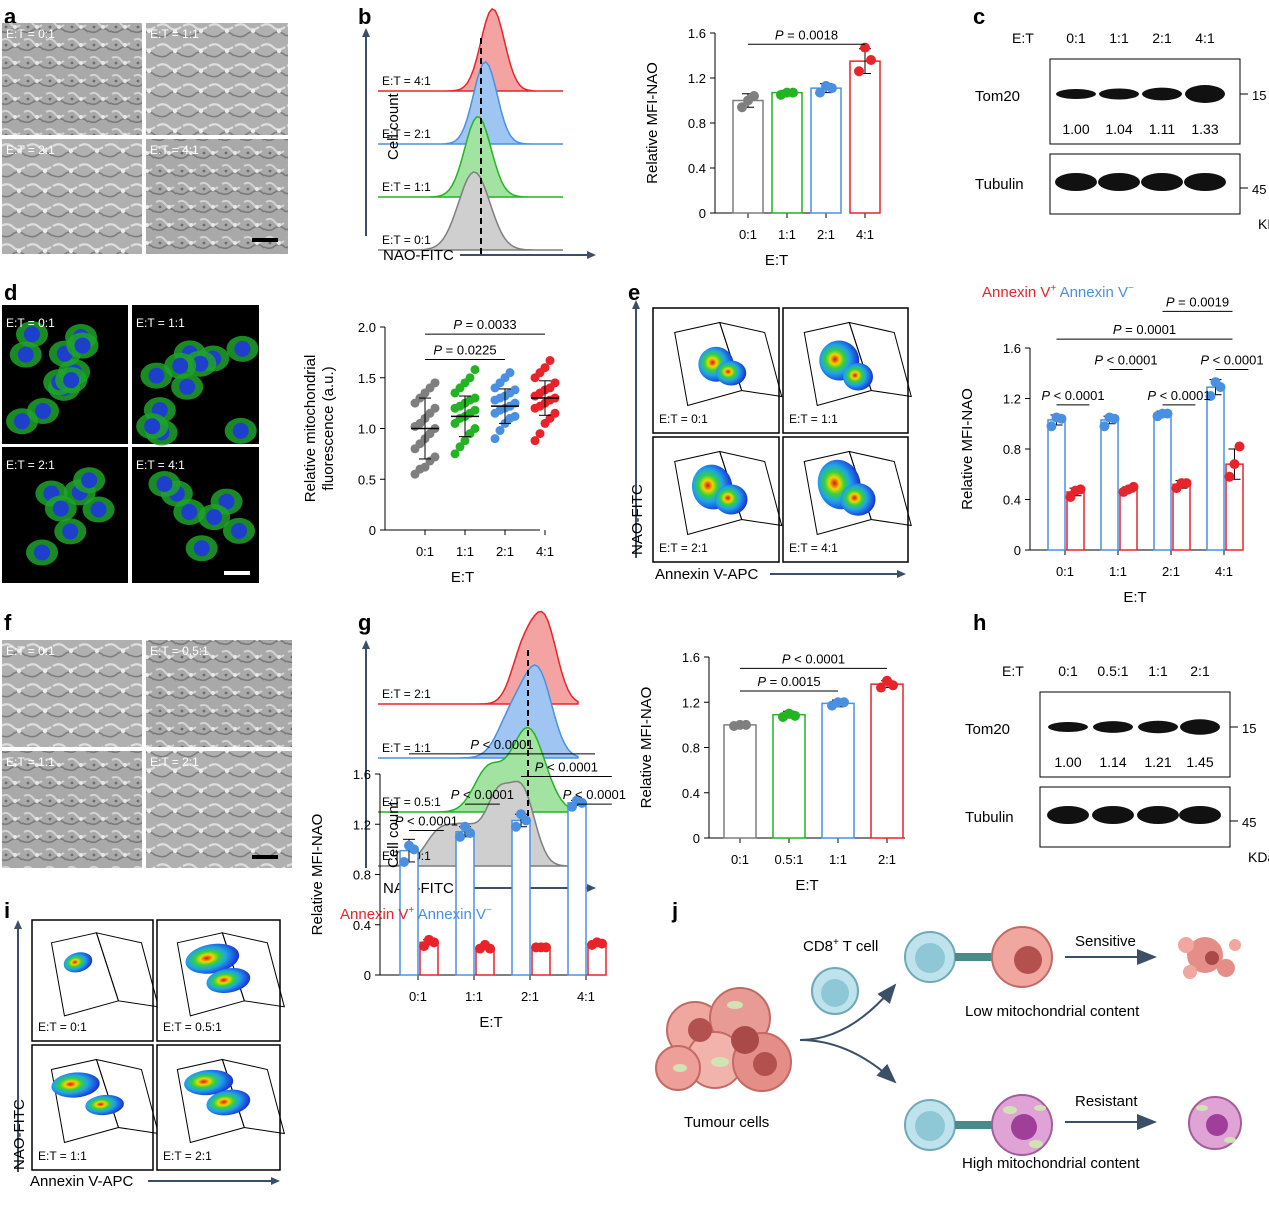  Describe the element at coordinates (10, 16) in the screenshot. I see `panel-letter-a: a` at that location.